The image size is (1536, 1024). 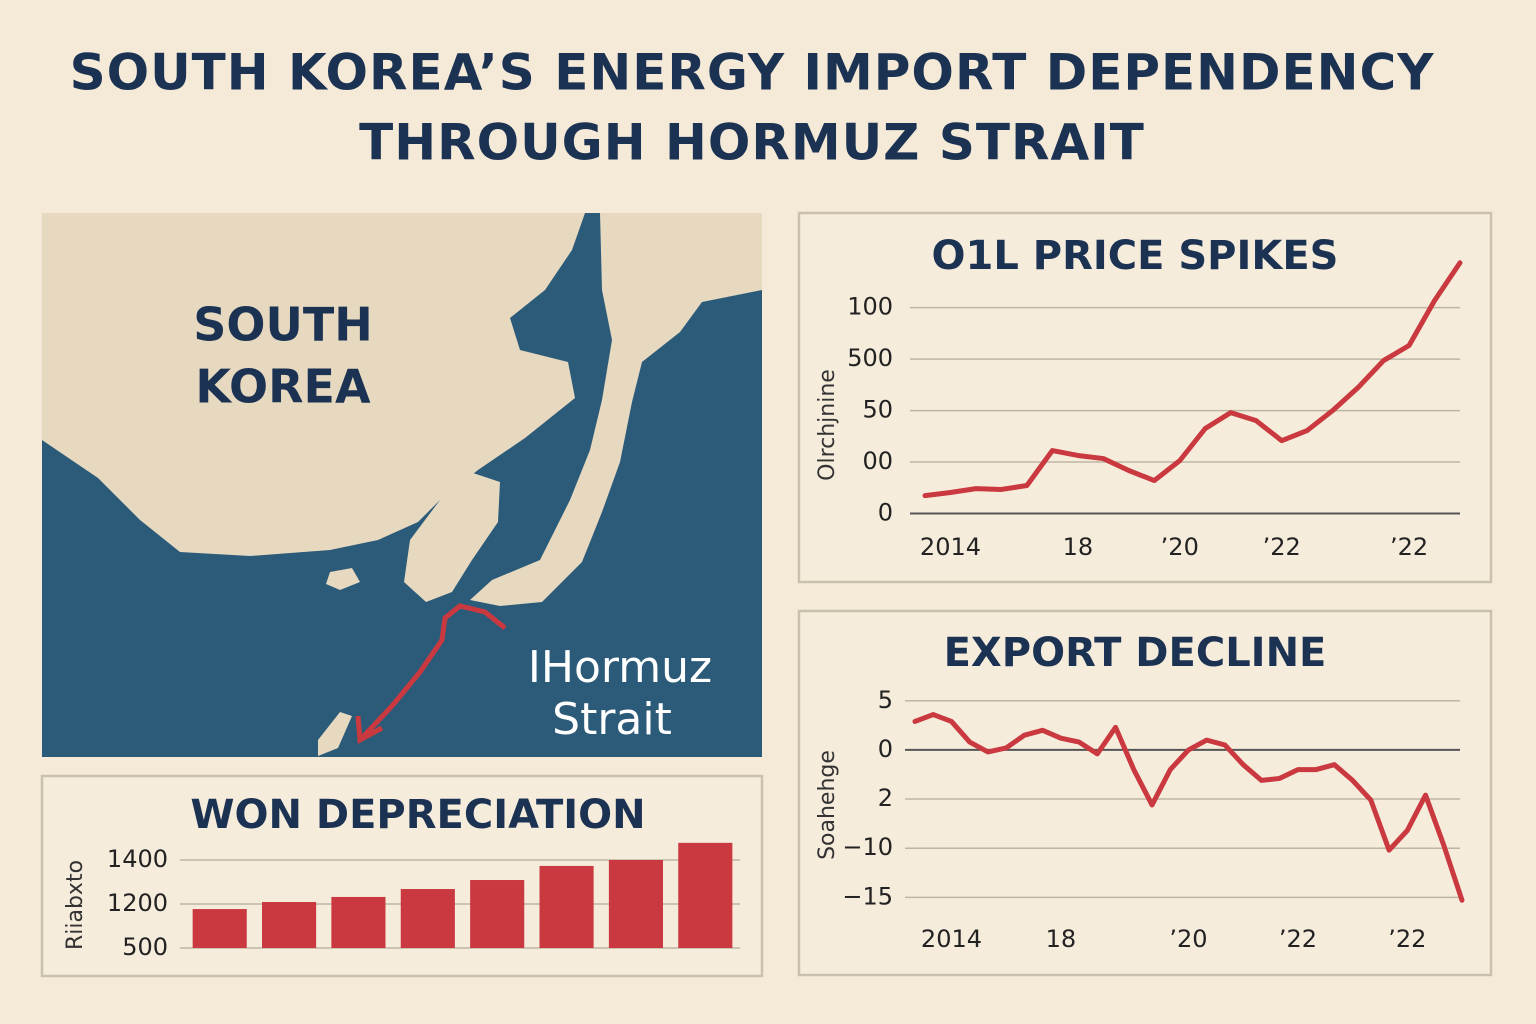 I want to click on y-tick-label: 1400, so click(x=137, y=859).